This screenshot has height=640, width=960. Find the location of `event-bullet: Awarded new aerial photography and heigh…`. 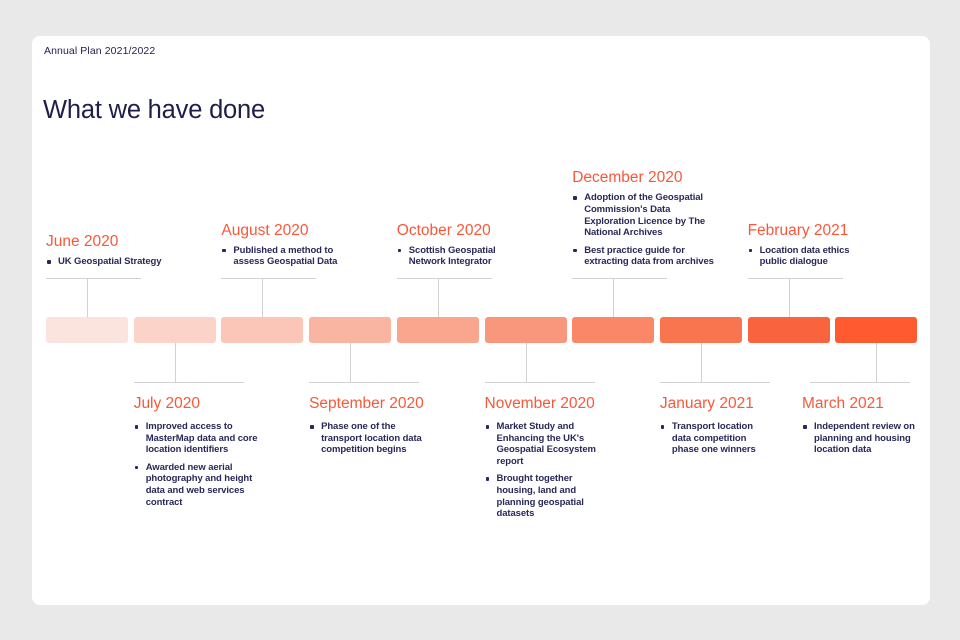

event-bullet: Awarded new aerial photography and heigh… is located at coordinates (196, 485).